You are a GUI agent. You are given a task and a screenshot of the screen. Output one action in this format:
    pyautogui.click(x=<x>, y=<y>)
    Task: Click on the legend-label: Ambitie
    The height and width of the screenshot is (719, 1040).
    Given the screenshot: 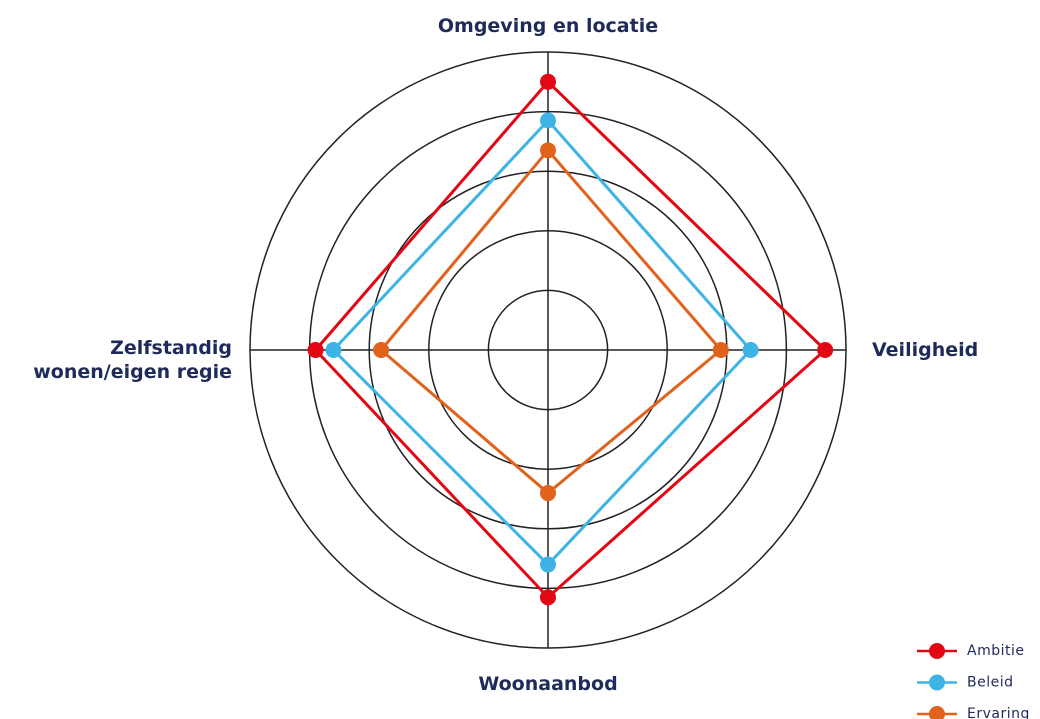 What is the action you would take?
    pyautogui.click(x=995, y=651)
    